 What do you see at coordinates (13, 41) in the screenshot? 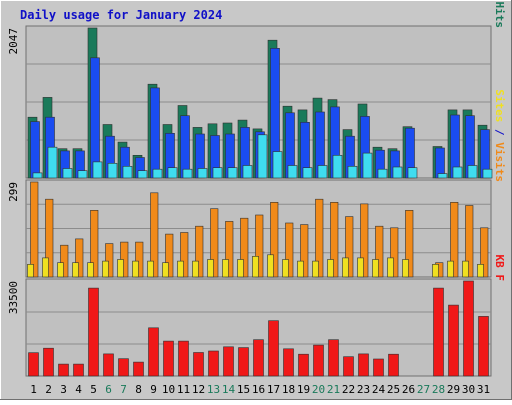
I see `y-max-label: 2047` at bounding box center [13, 41].